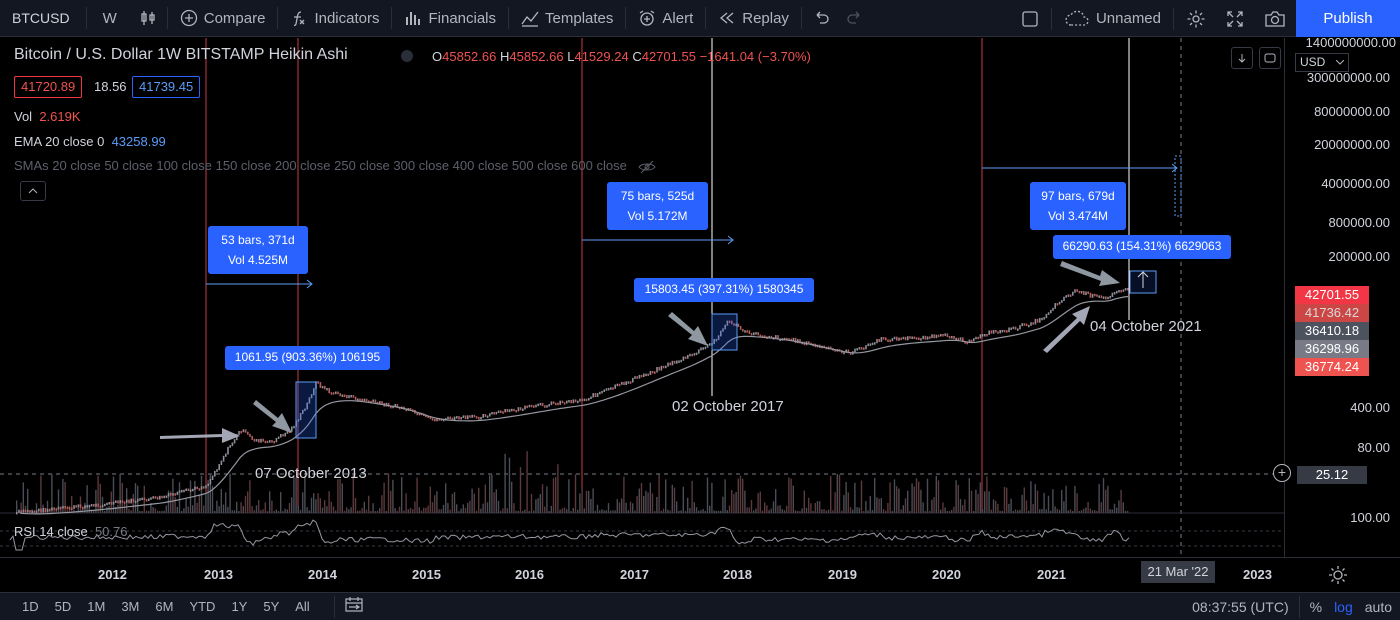 This screenshot has height=620, width=1400. I want to click on range-5y-button: 5Y, so click(271, 606).